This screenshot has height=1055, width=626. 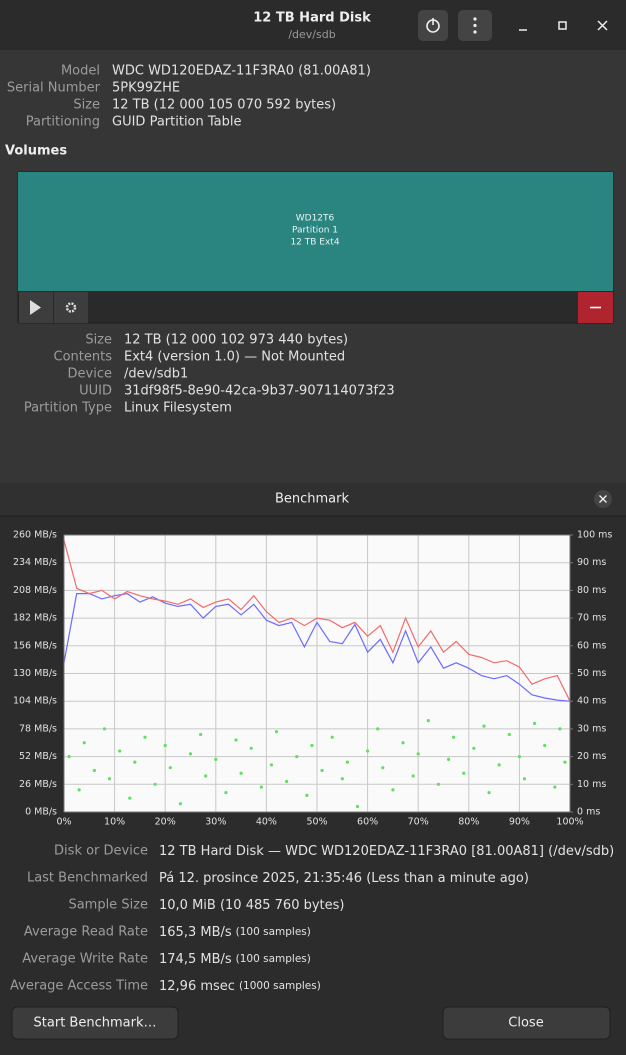 What do you see at coordinates (569, 822) in the screenshot?
I see `x-tick-label: 100%` at bounding box center [569, 822].